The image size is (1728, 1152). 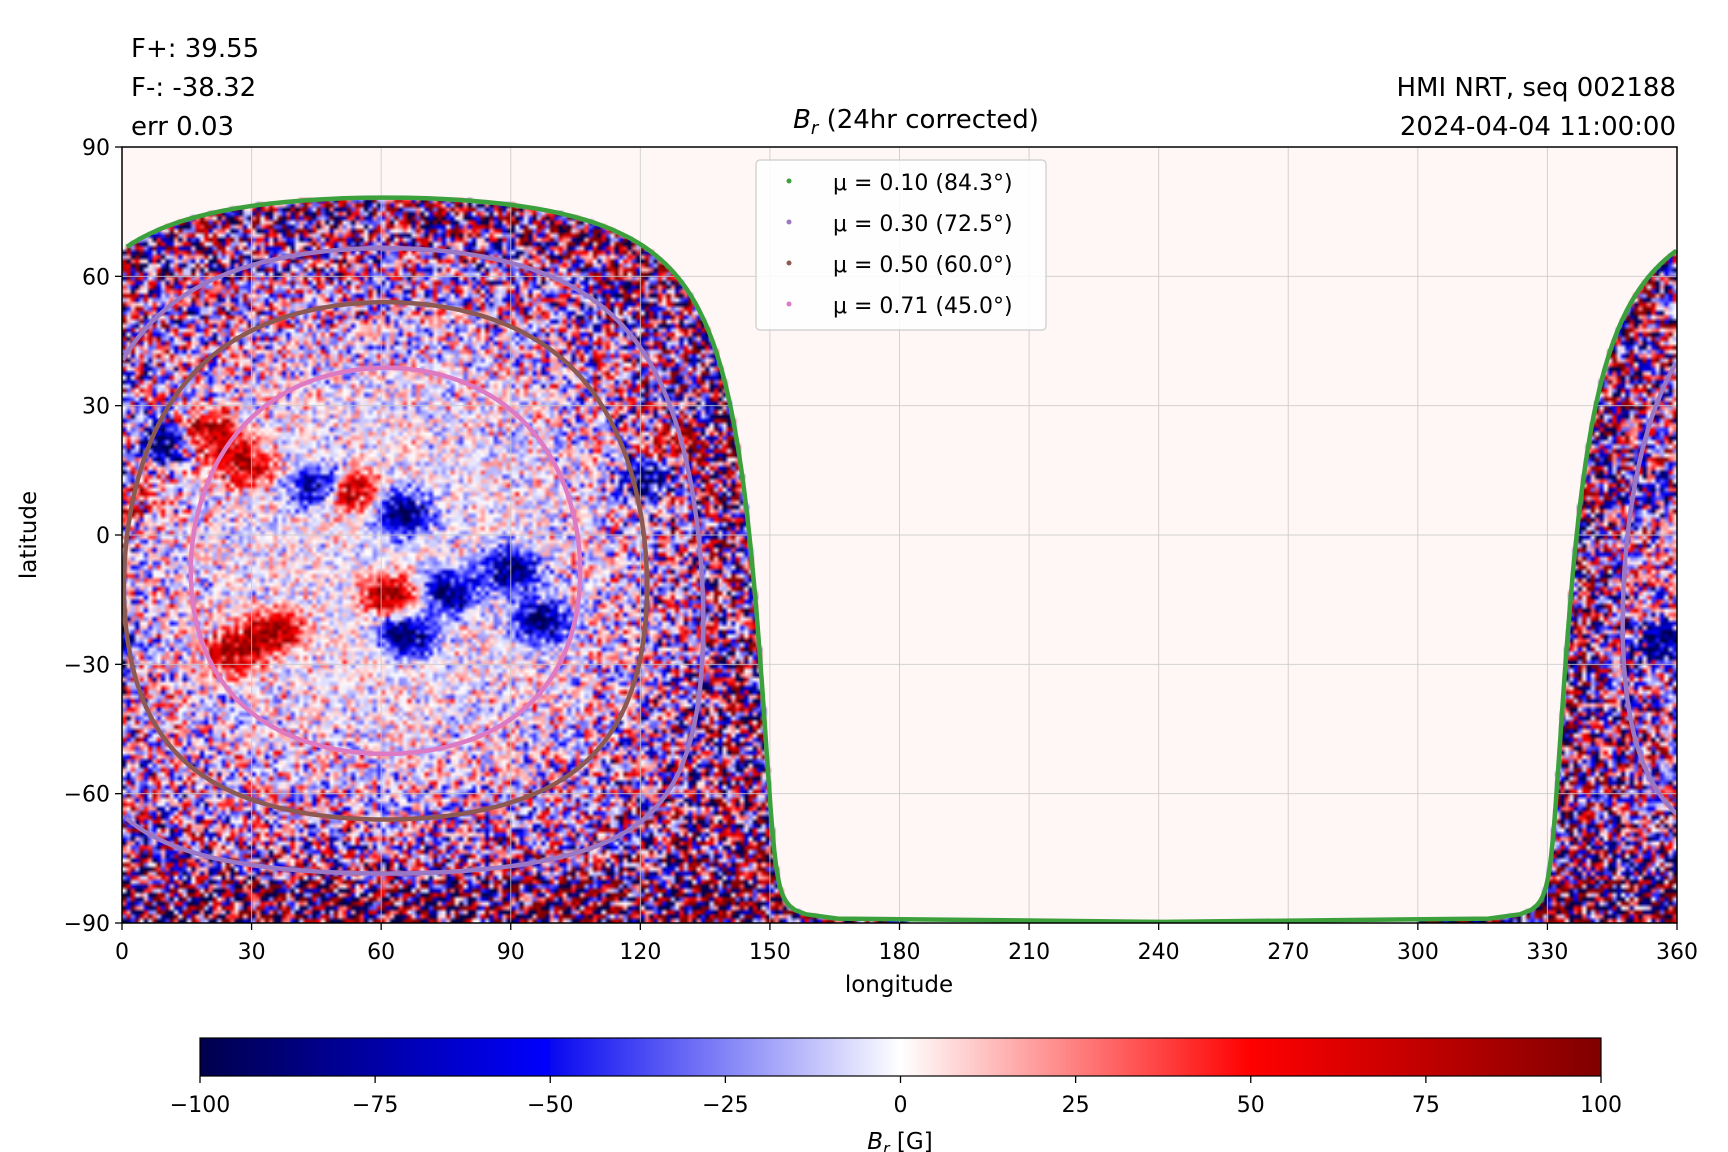 I want to click on x-tick-label: 30, so click(x=252, y=952).